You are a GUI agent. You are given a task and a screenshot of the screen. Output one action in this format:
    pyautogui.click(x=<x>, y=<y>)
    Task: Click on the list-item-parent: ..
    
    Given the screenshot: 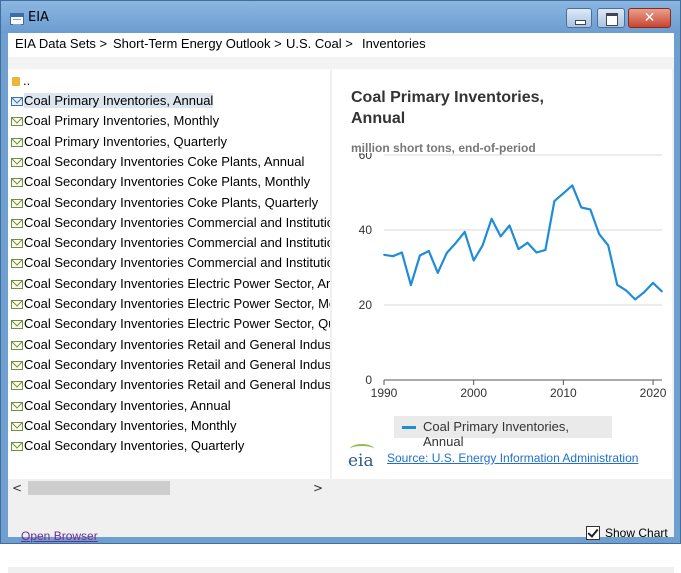 What is the action you would take?
    pyautogui.click(x=170, y=80)
    